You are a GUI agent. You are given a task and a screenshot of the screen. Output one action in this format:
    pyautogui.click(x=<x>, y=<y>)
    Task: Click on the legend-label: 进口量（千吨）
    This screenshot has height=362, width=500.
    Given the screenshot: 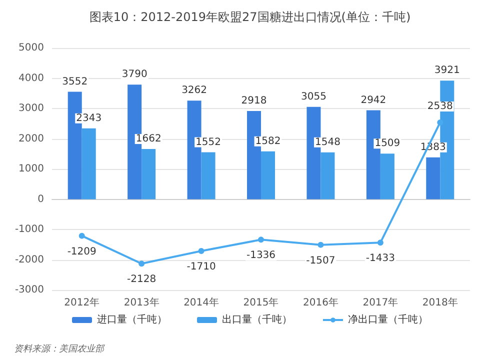 What is the action you would take?
    pyautogui.click(x=132, y=320)
    